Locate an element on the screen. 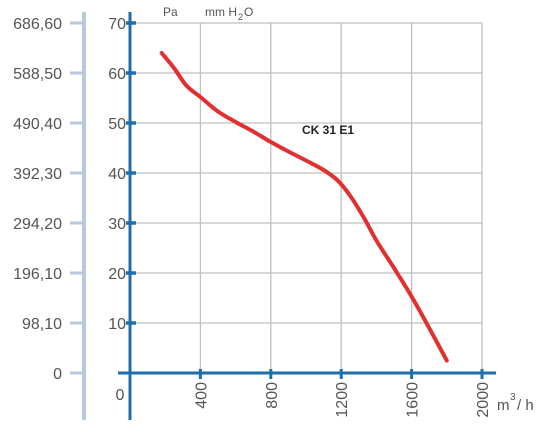  mm-tick-label: 30 is located at coordinates (117, 224).